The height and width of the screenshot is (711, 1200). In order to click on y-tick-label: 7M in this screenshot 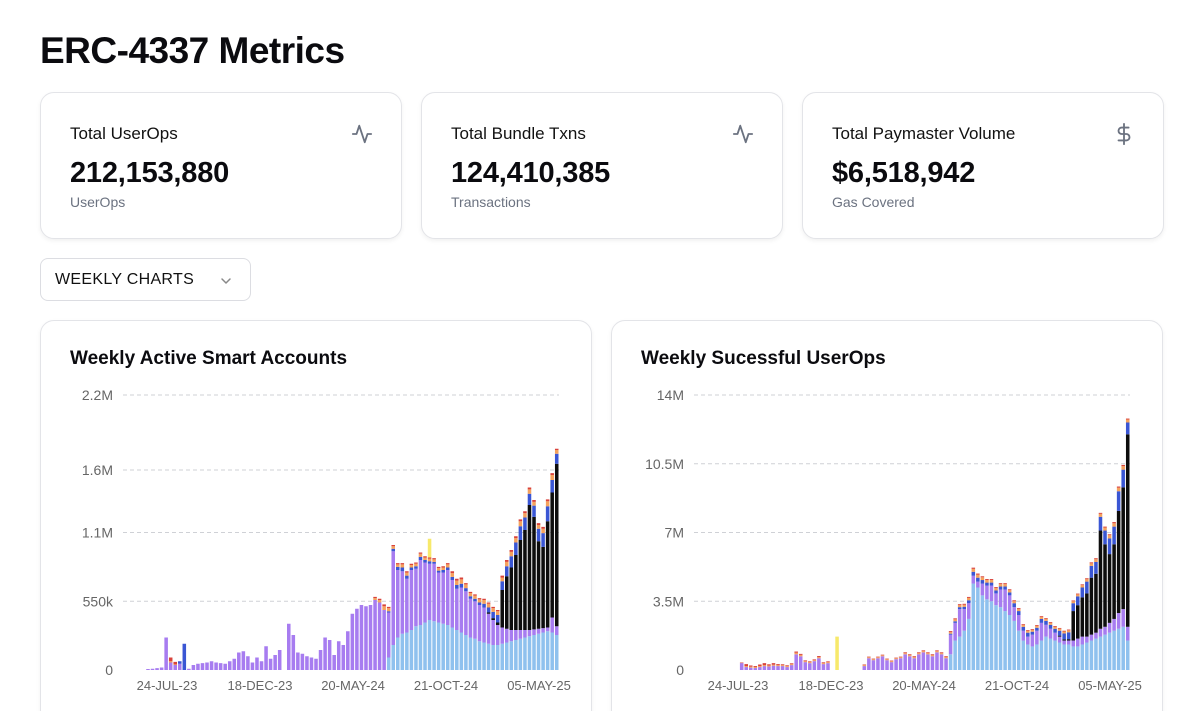, I will do `click(674, 533)`.